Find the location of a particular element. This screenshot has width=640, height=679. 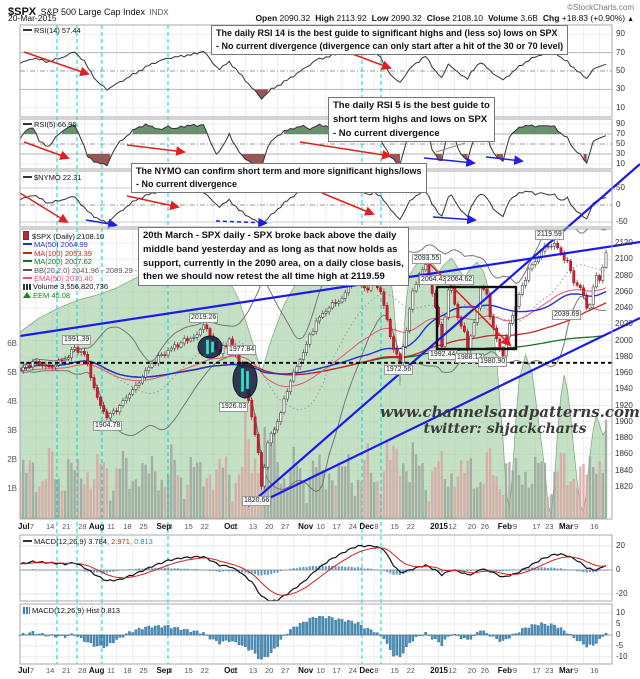

price-label: 2064.43 is located at coordinates (434, 280).